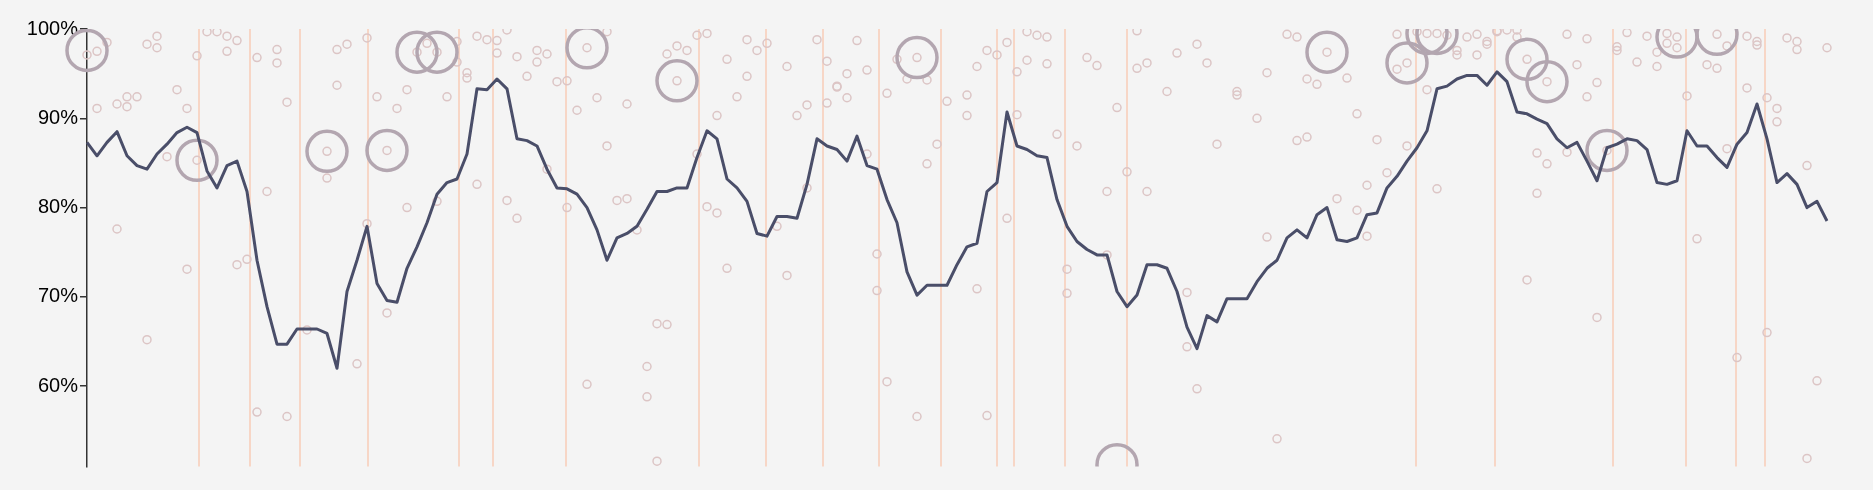 The image size is (1873, 490). What do you see at coordinates (58, 206) in the screenshot?
I see `y-tick-label: 80%` at bounding box center [58, 206].